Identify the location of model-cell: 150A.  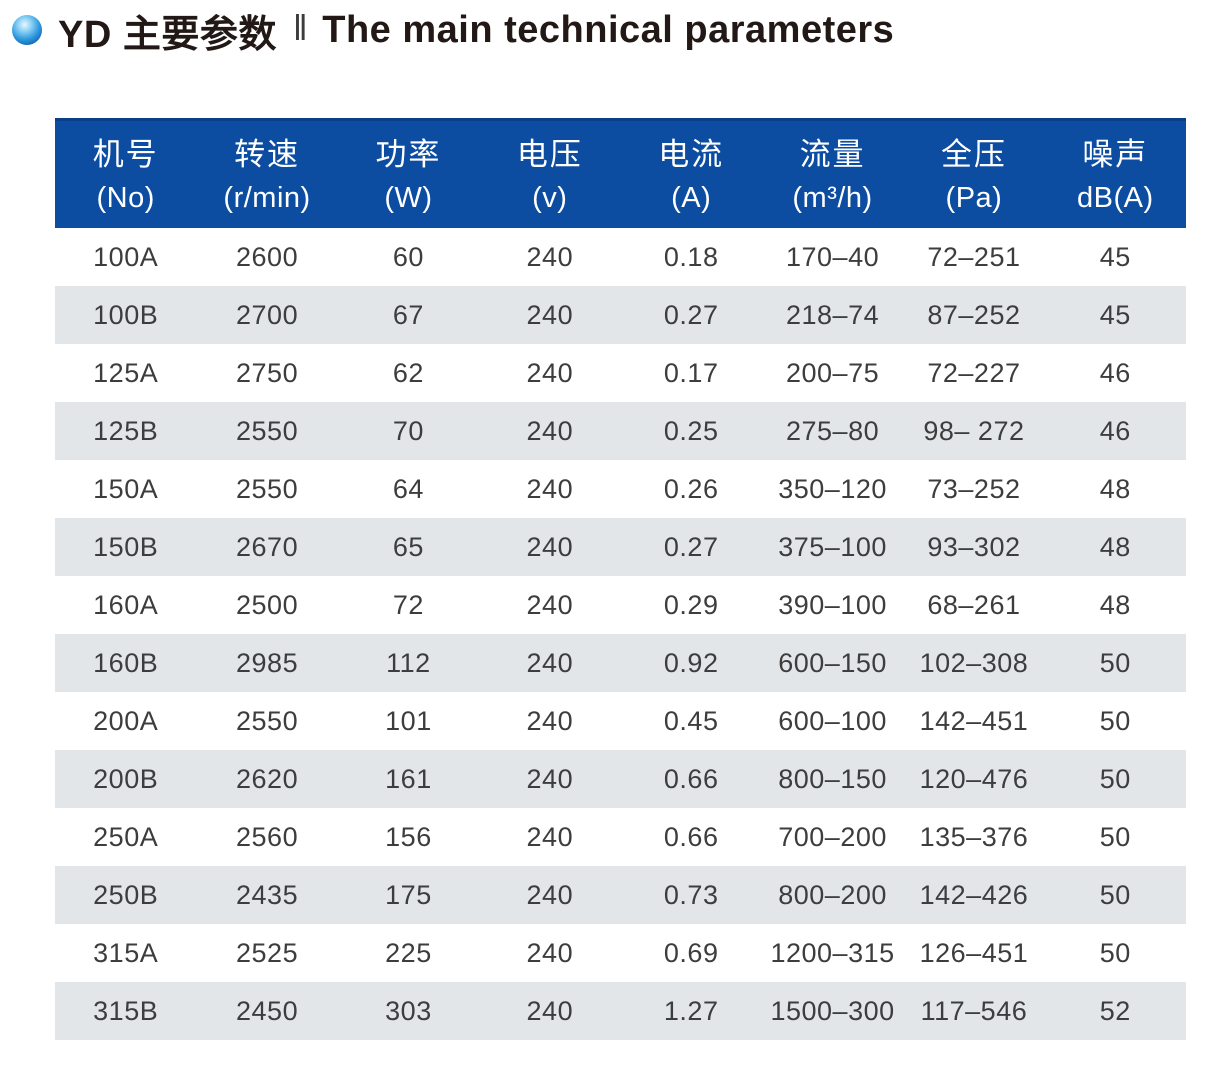
(126, 488).